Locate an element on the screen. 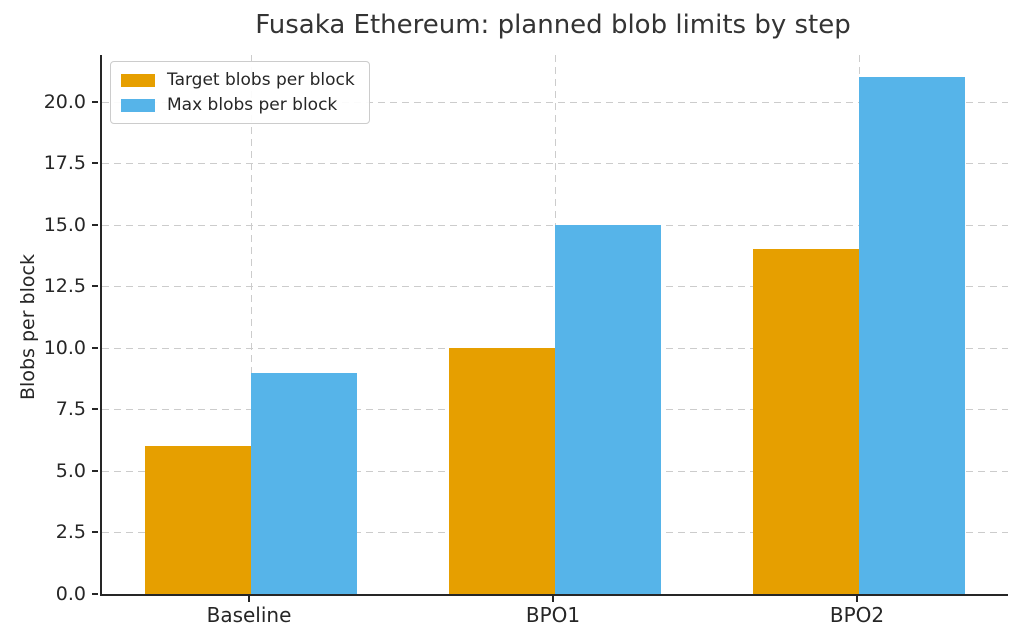  legend-label: Target blobs per block is located at coordinates (261, 80).